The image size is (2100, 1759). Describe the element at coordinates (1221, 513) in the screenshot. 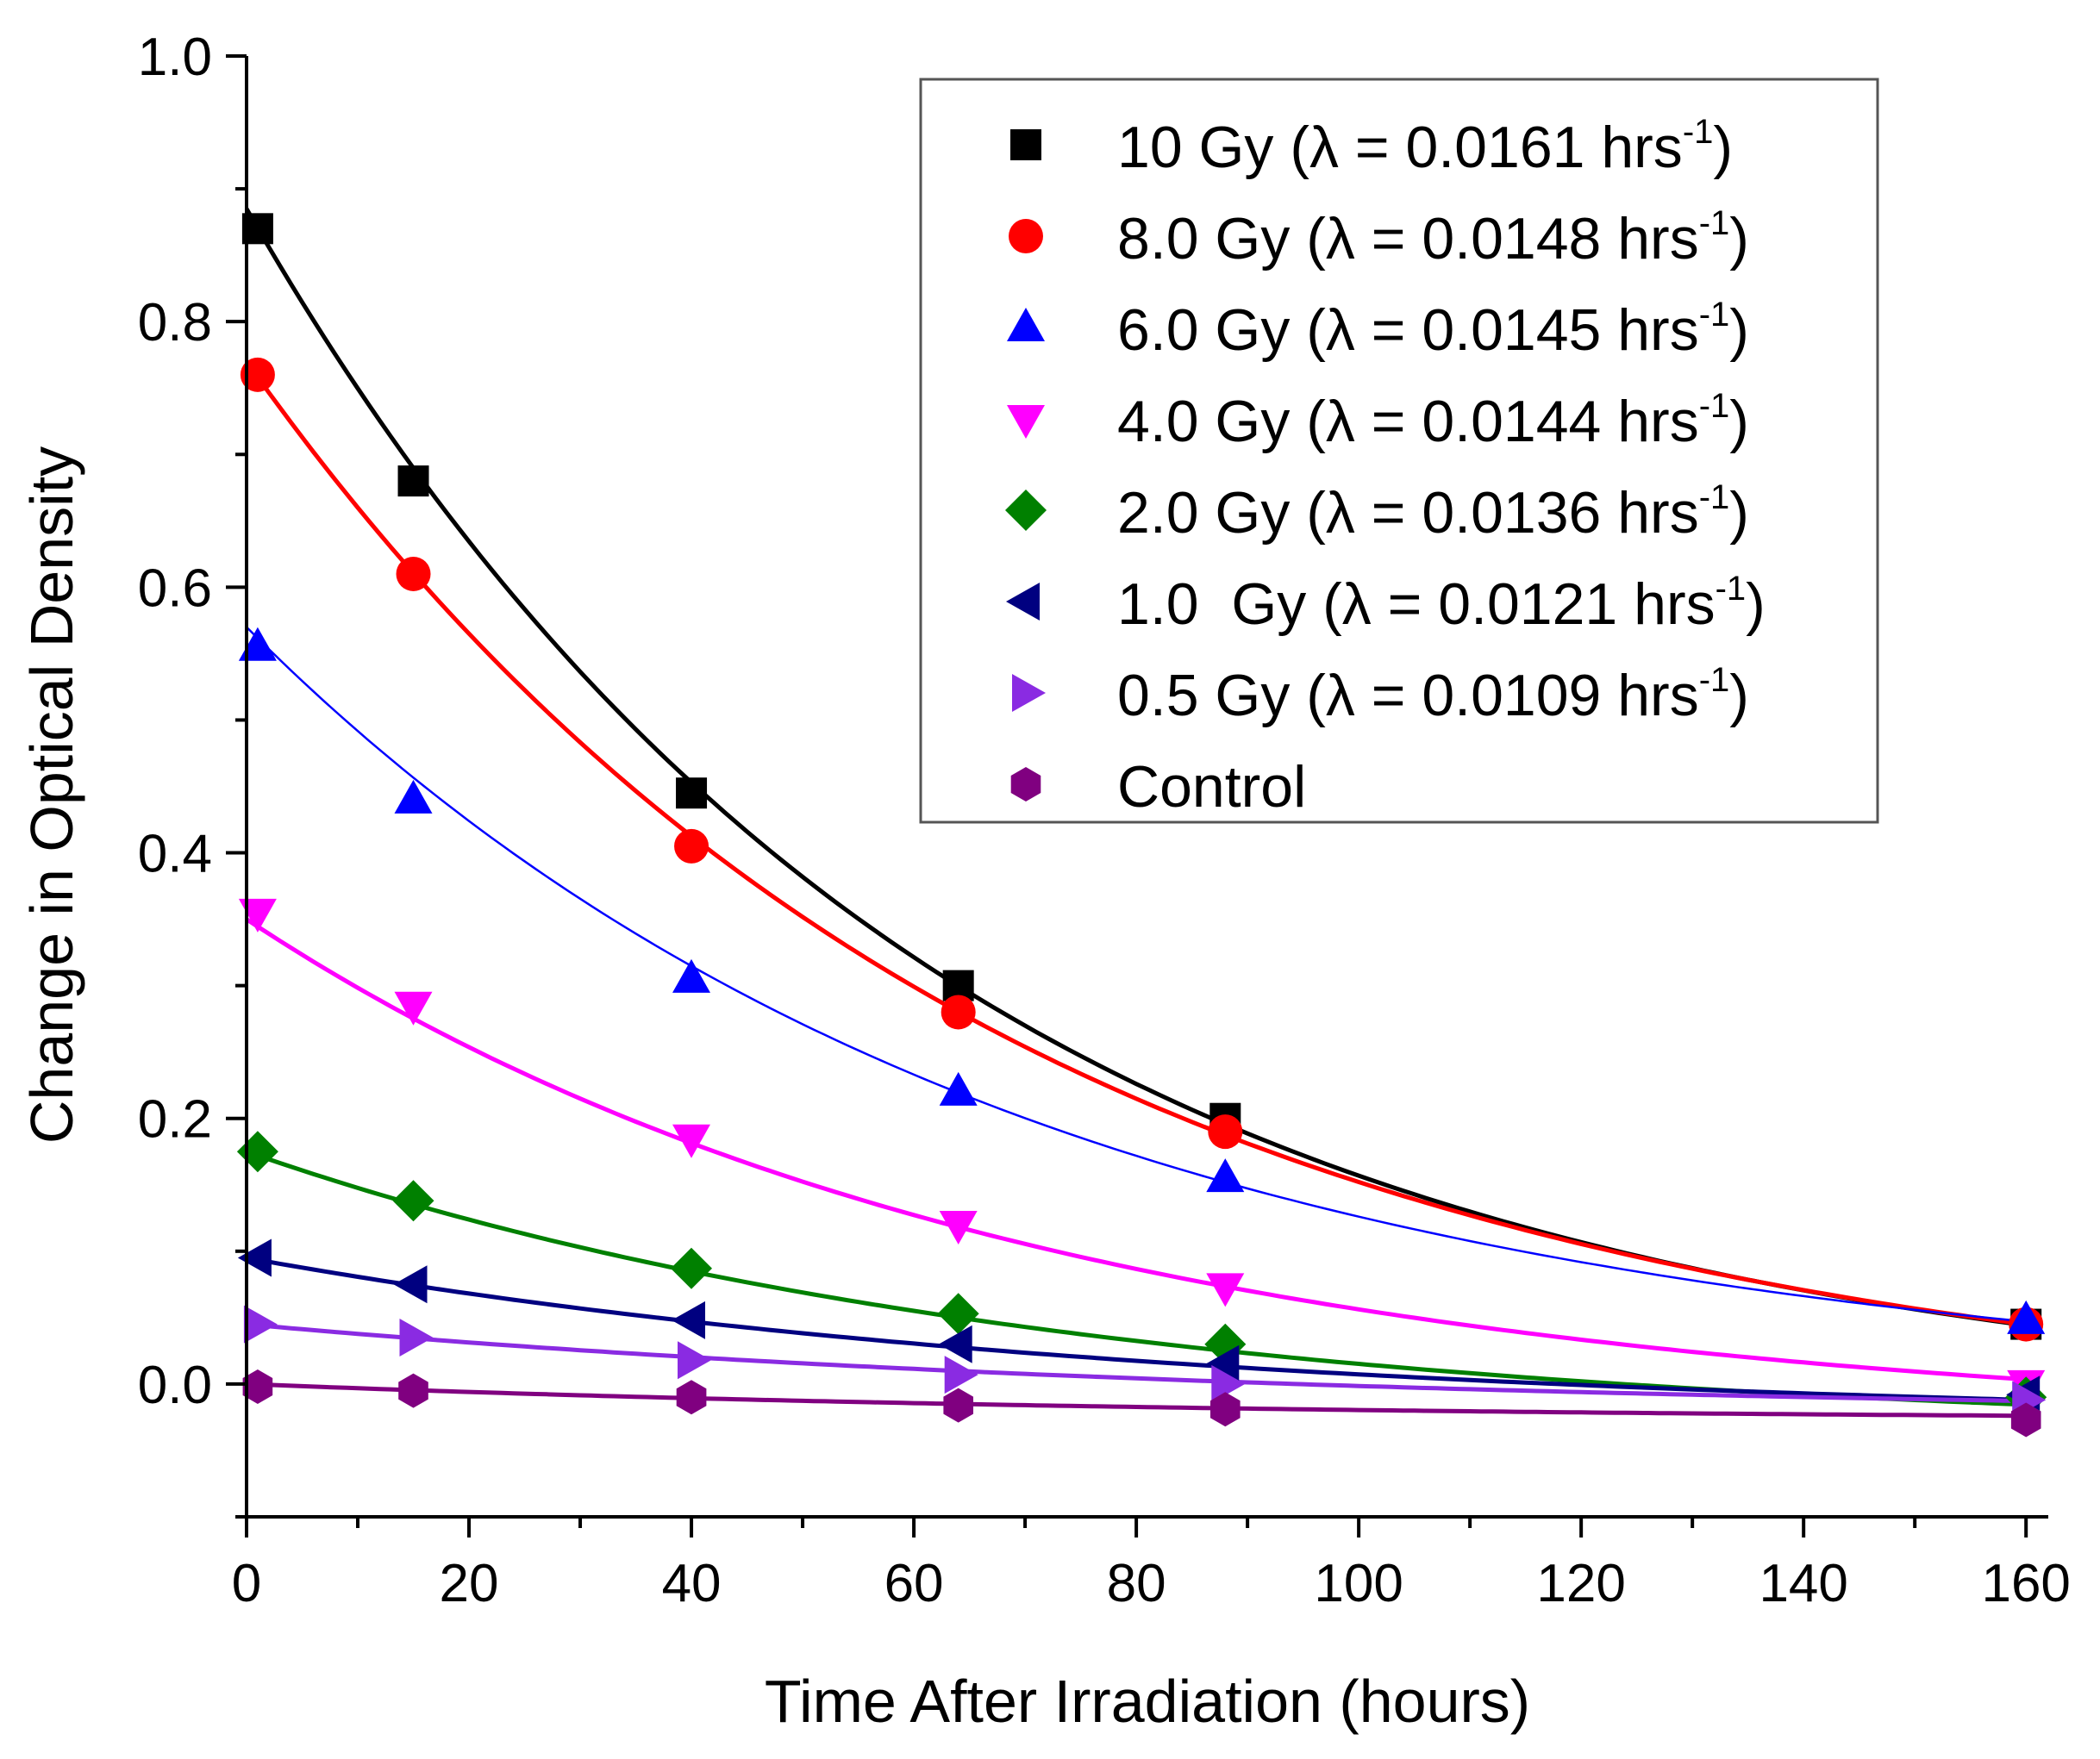

I see `legend-dose-label: 2.0 Gy (` at that location.